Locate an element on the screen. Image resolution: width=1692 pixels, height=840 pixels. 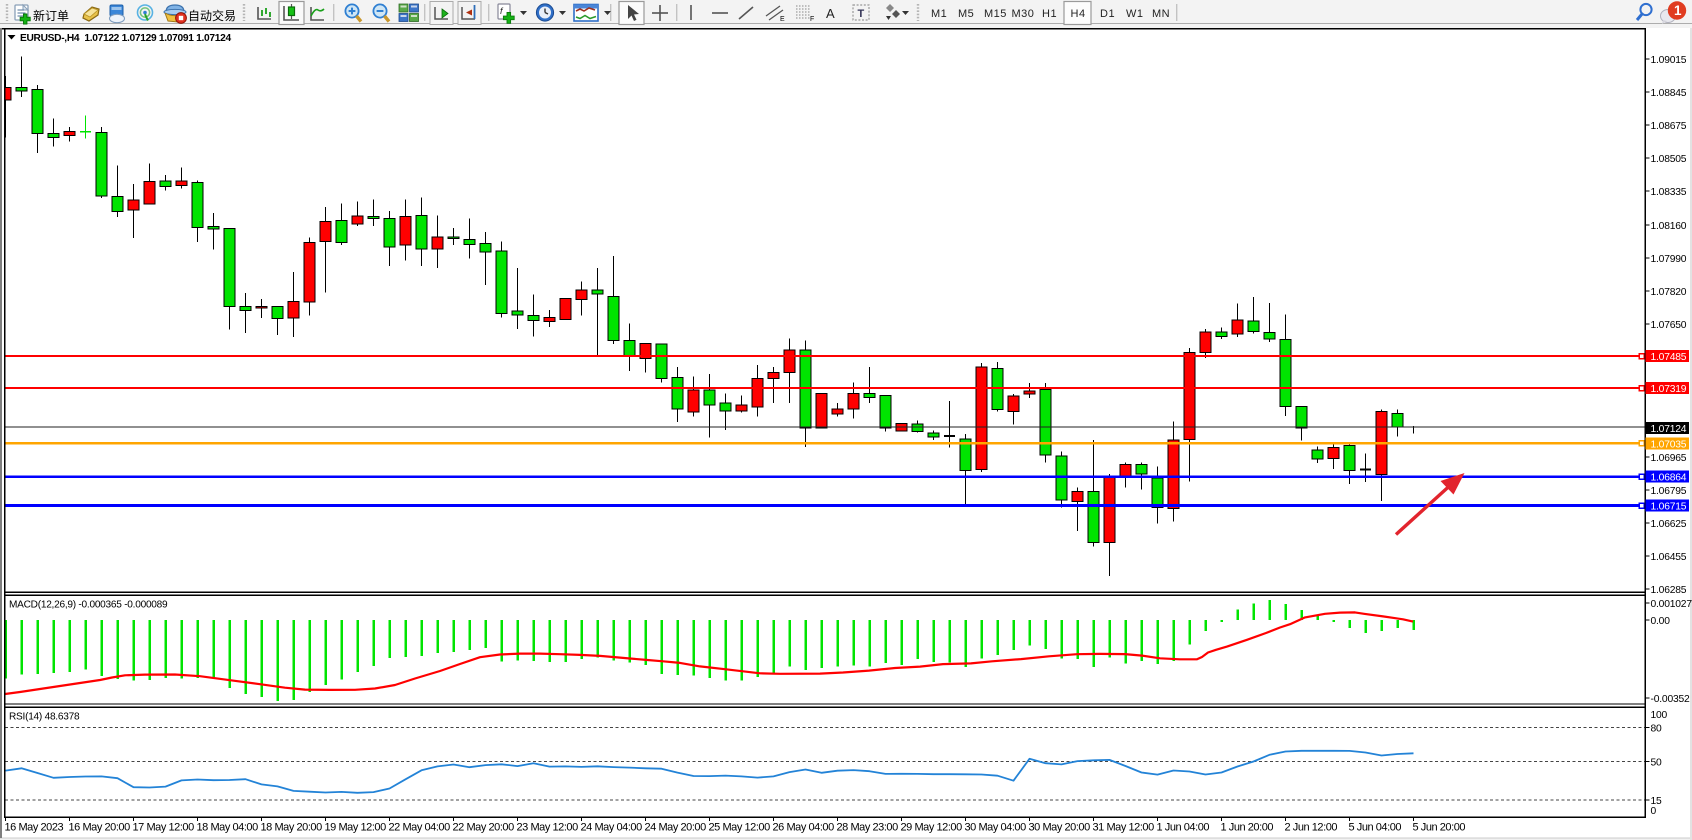
svg-text: 1.07650 is located at coordinates (1669, 325).